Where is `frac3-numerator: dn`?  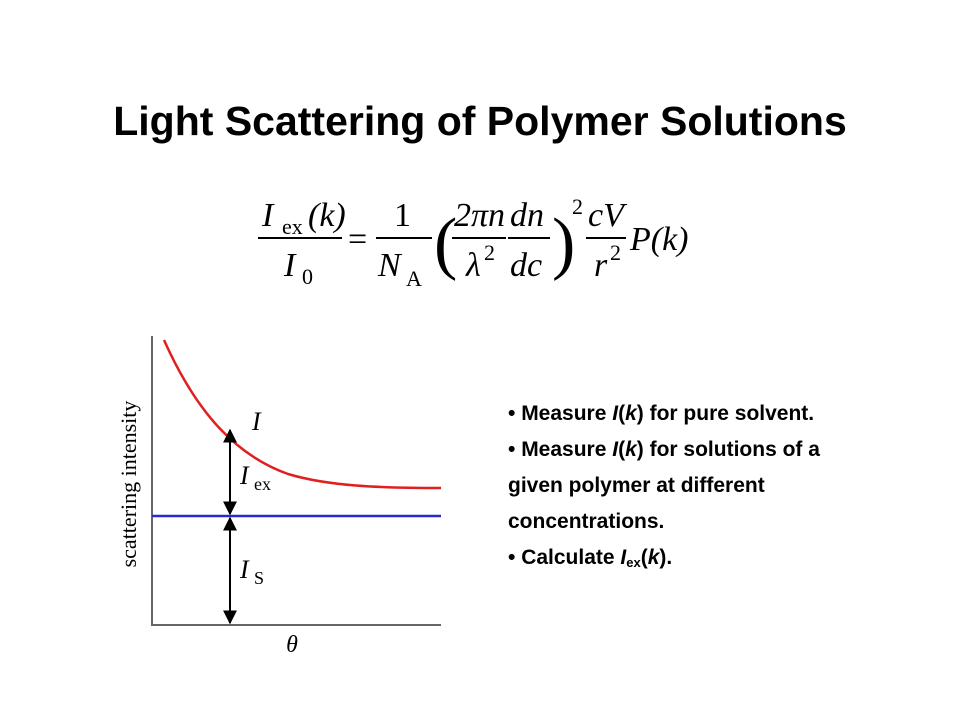
frac3-numerator: dn is located at coordinates (527, 215).